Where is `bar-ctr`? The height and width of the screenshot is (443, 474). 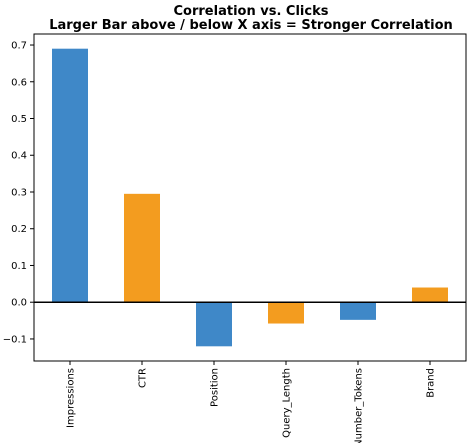 bar-ctr is located at coordinates (142, 248).